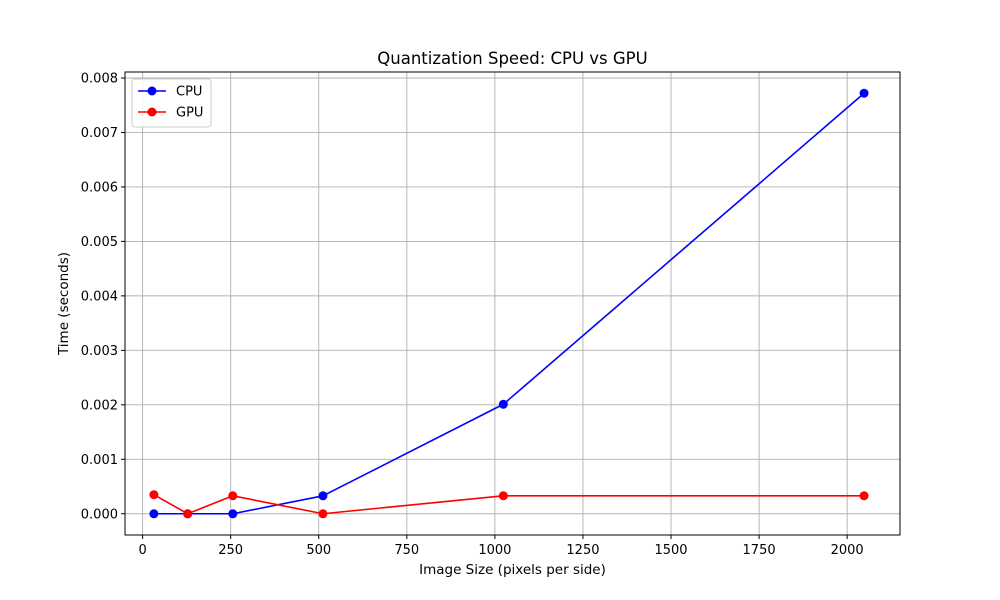  What do you see at coordinates (670, 550) in the screenshot?
I see `x-tick-label: 1500` at bounding box center [670, 550].